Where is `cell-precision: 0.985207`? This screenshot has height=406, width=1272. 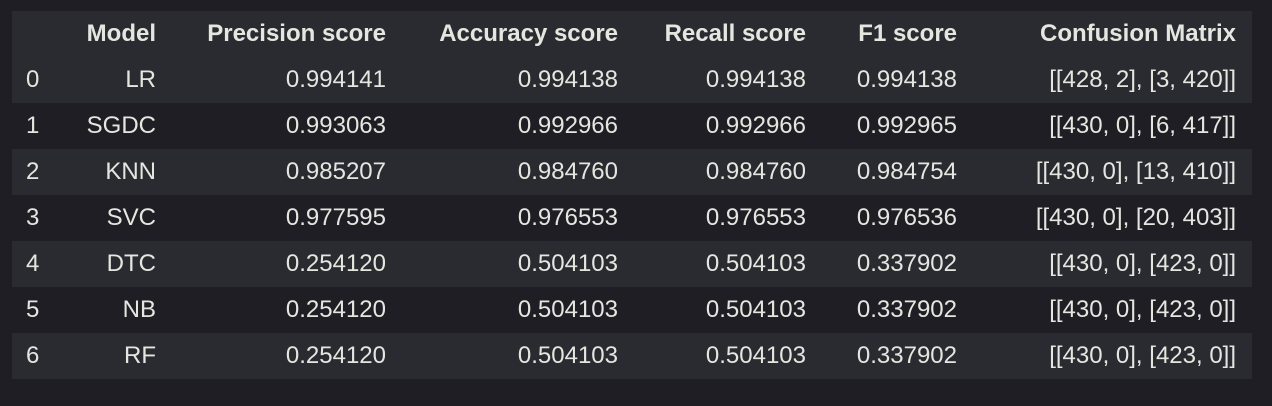 cell-precision: 0.985207 is located at coordinates (335, 171).